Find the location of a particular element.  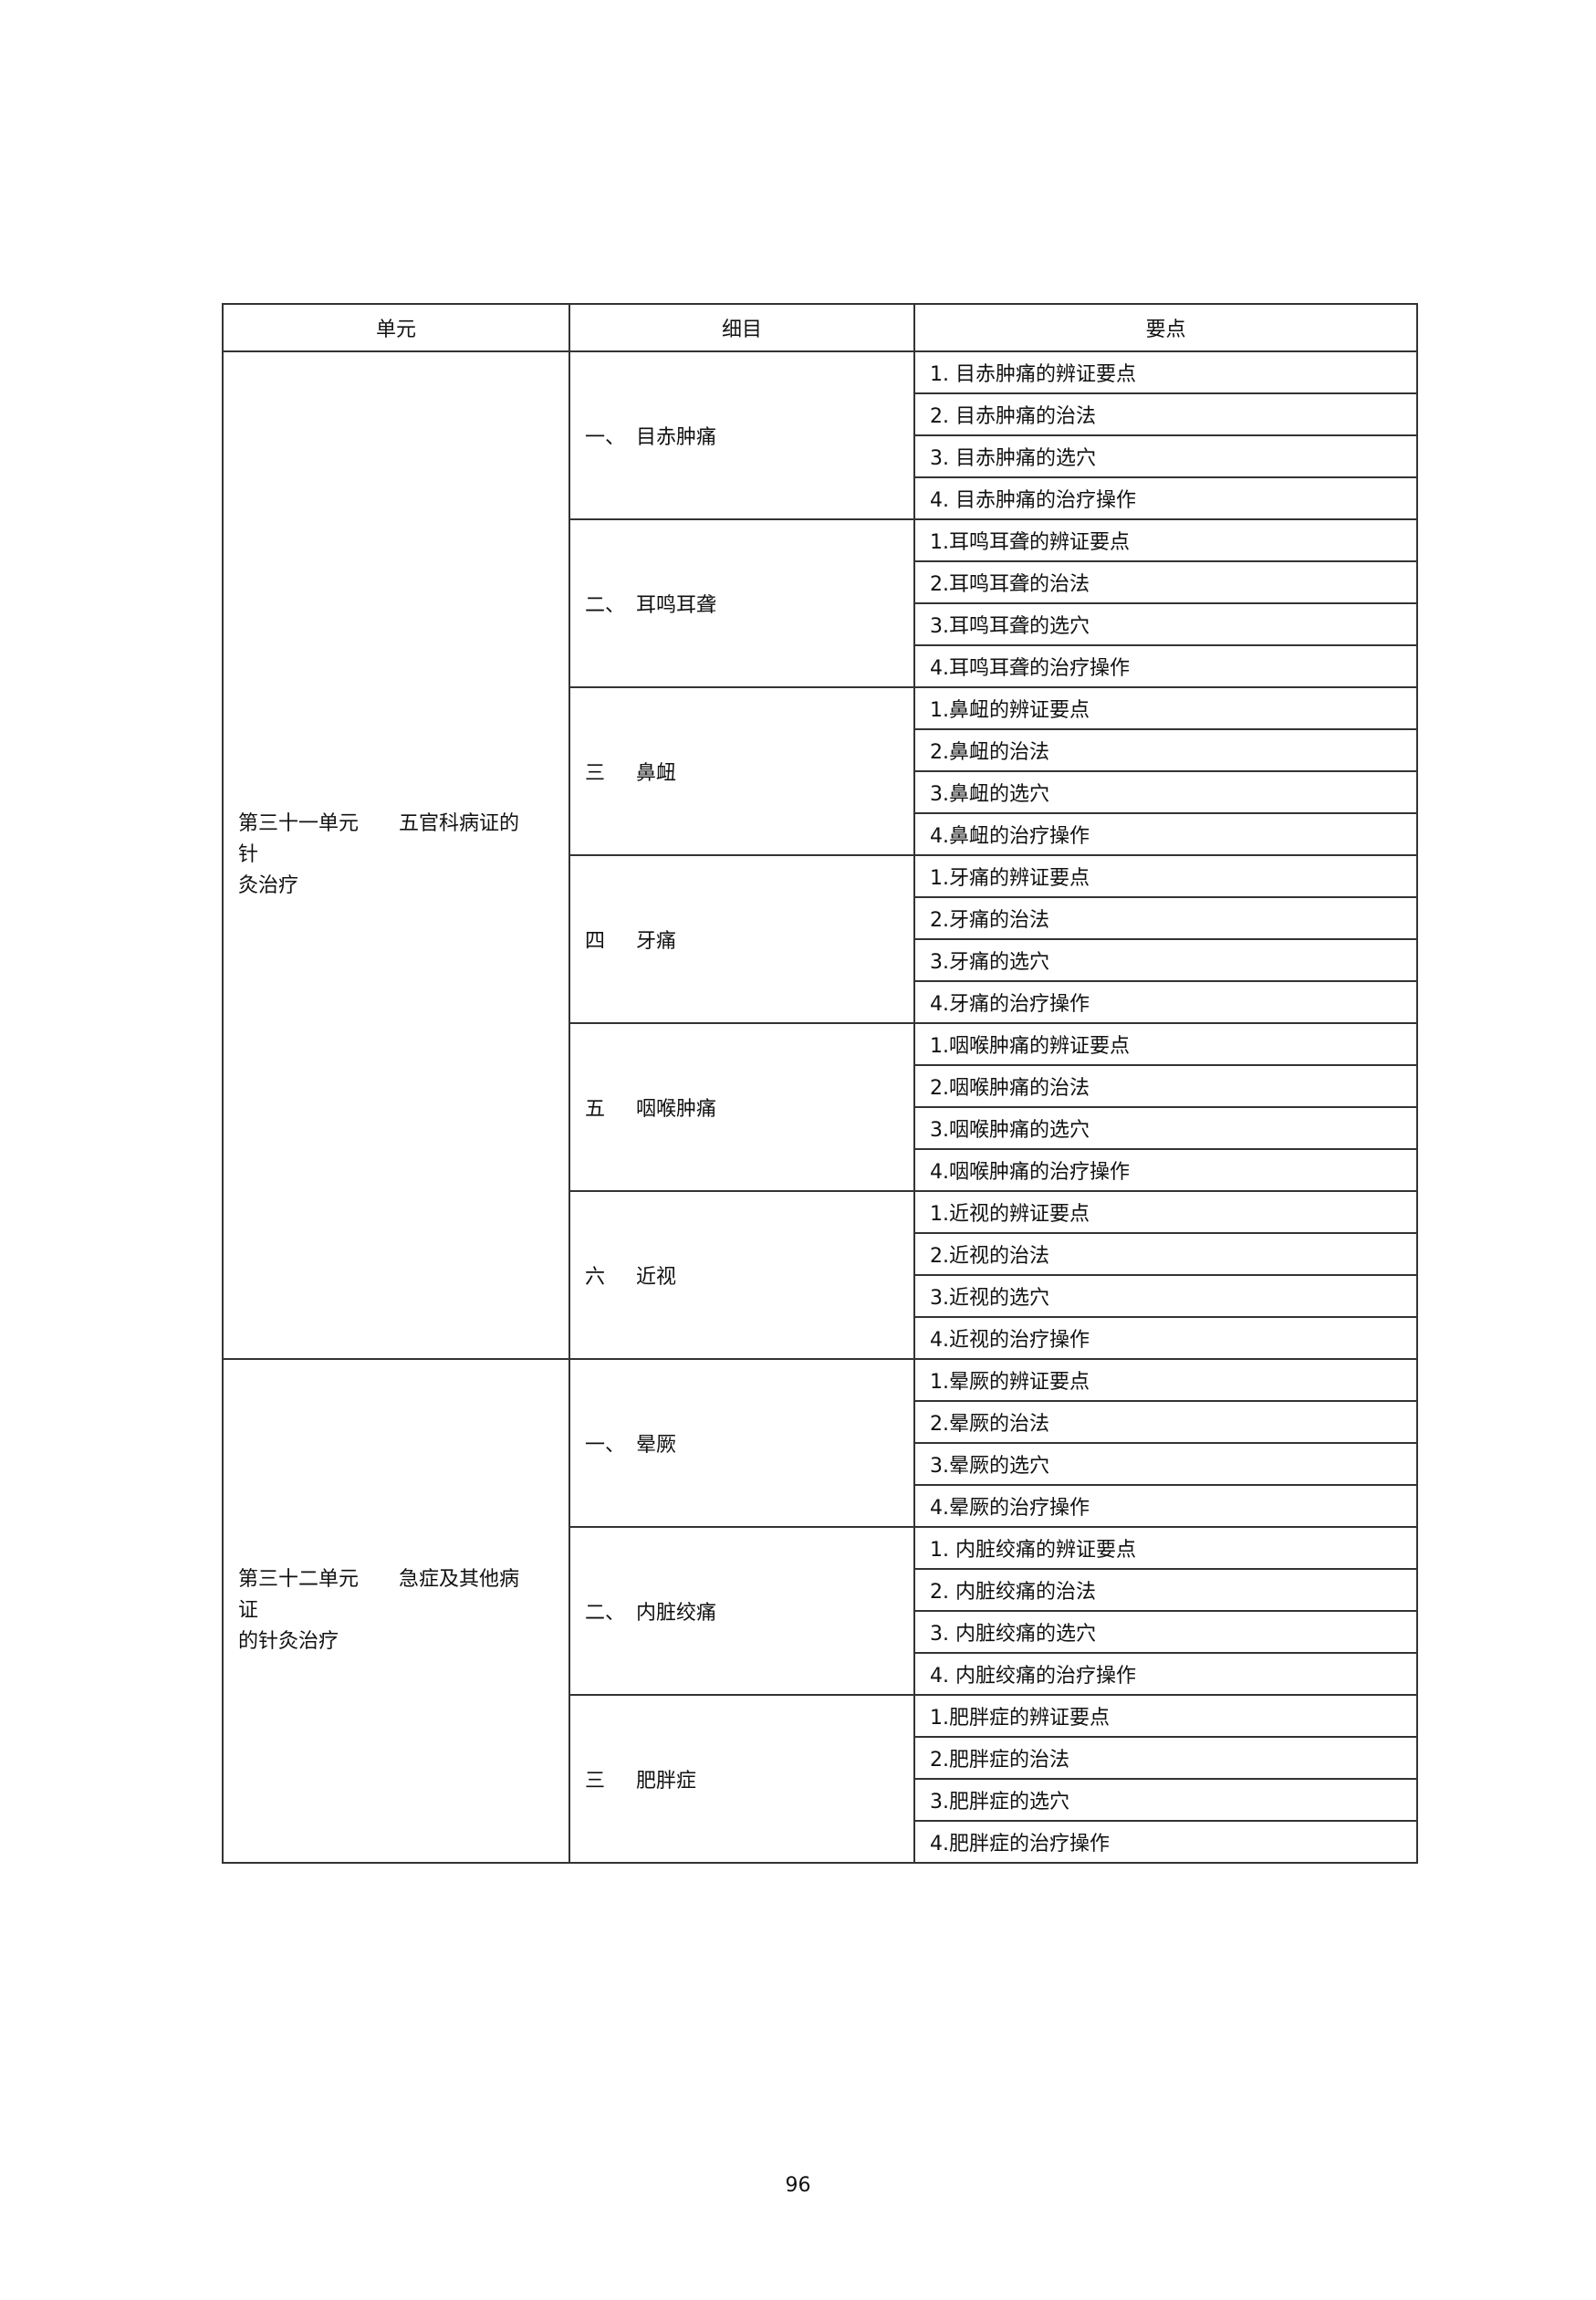

subitem-cell: 三 肥胖症 is located at coordinates (742, 1779).